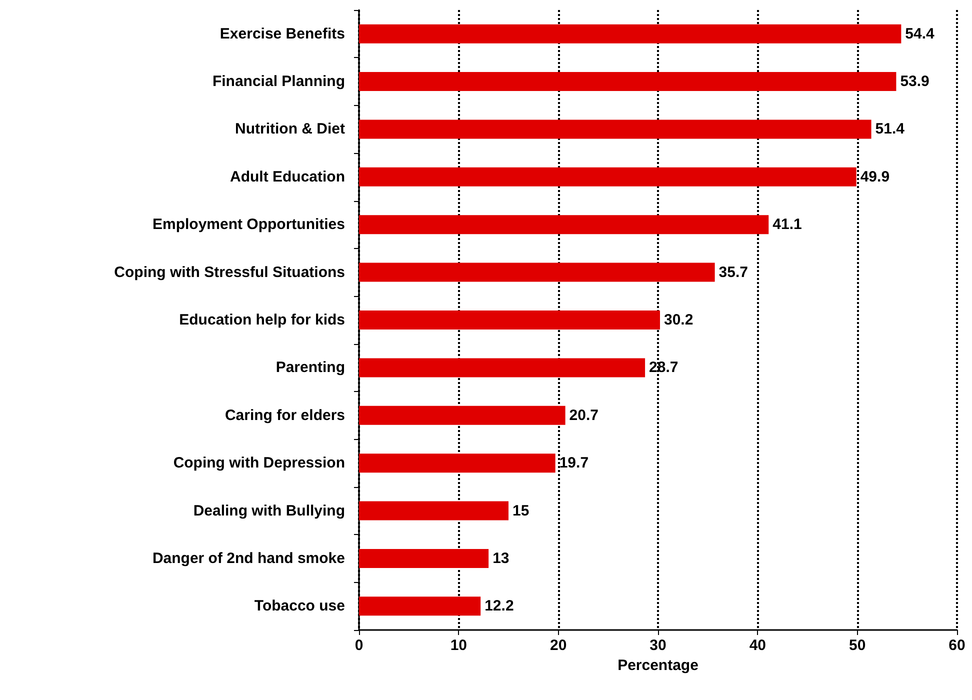 The image size is (972, 700). I want to click on x-tick-label: 10, so click(459, 645).